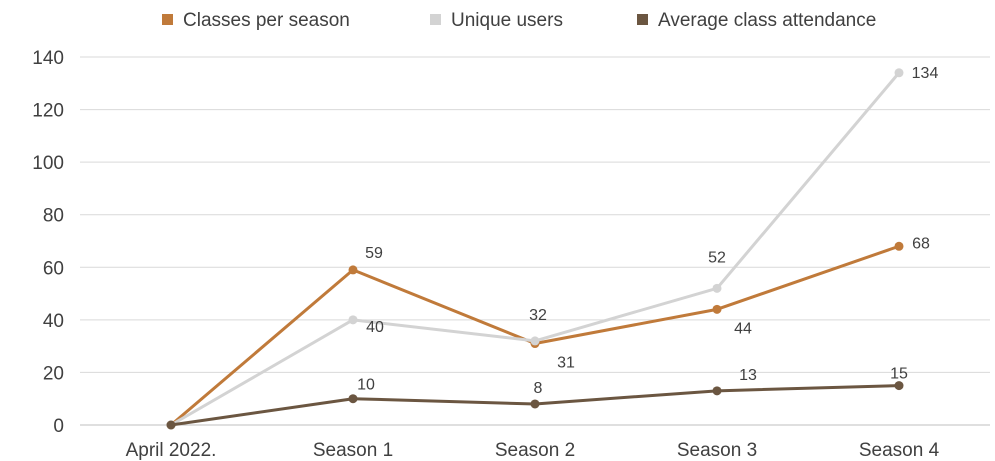 This screenshot has width=995, height=461. Describe the element at coordinates (48, 58) in the screenshot. I see `y-tick-label: 140` at that location.